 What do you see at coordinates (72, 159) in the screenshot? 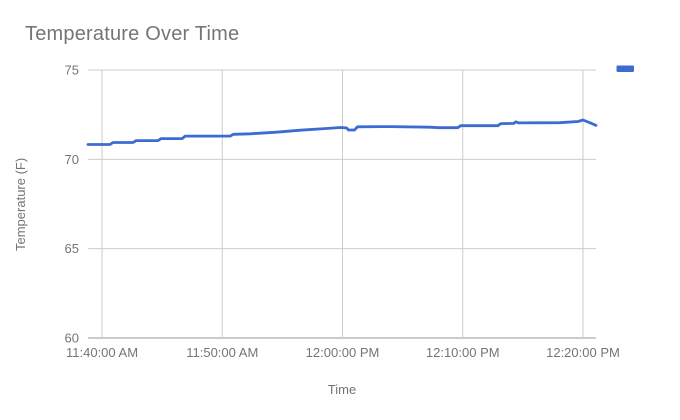
I see `y-tick-label: 70` at bounding box center [72, 159].